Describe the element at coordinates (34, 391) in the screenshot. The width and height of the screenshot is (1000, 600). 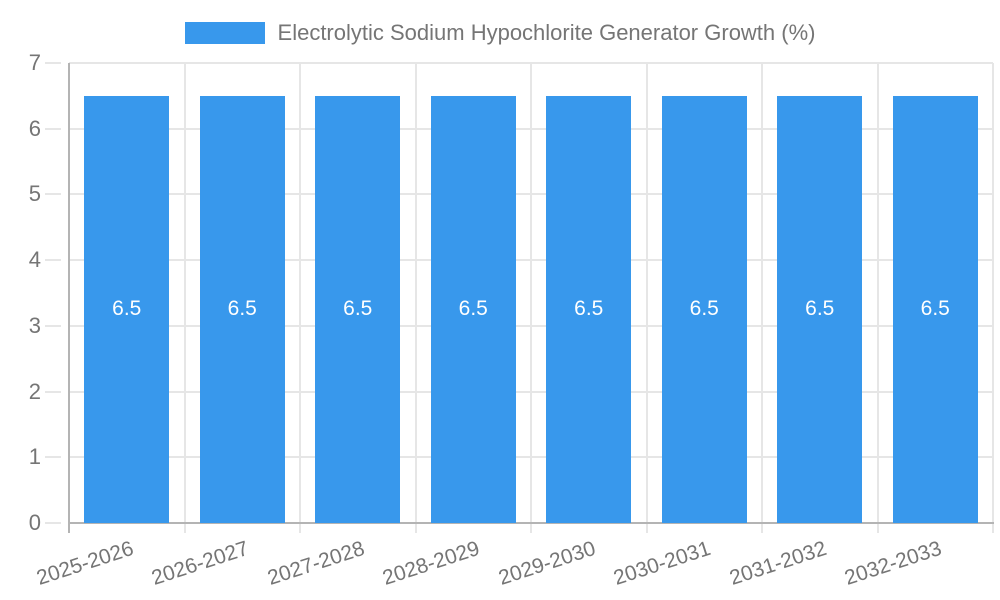
I see `y-tick-label: 2` at that location.